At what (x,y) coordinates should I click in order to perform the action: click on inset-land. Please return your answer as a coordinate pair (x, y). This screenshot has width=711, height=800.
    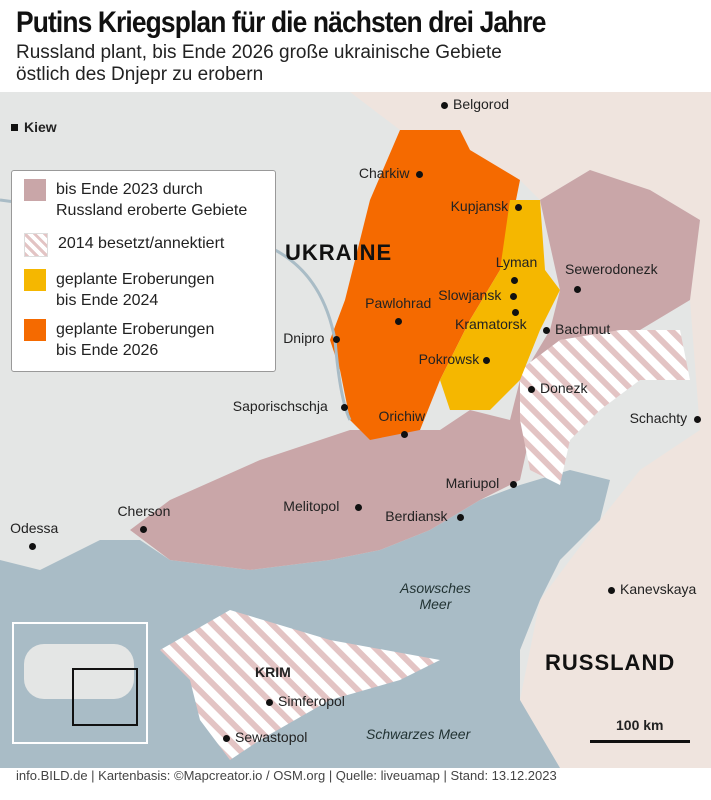
    Looking at the image, I should click on (79, 671).